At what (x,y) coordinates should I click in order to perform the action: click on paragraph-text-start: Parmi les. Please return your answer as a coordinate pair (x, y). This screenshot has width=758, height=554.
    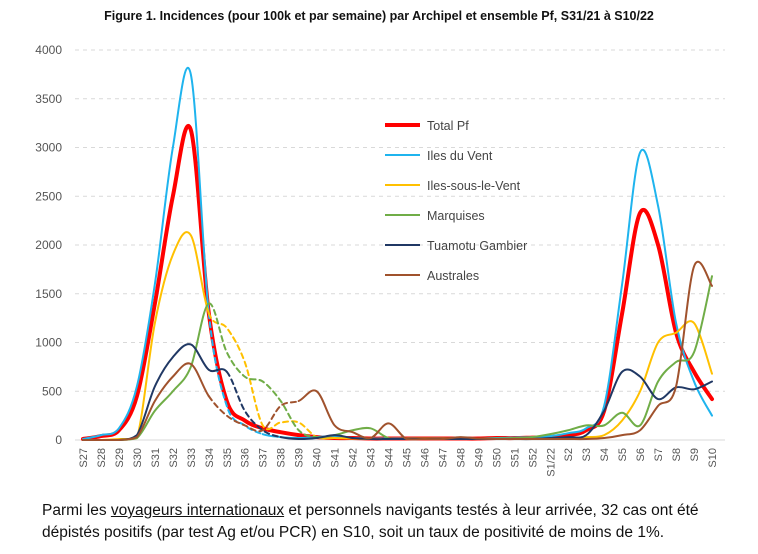
    Looking at the image, I should click on (76, 510).